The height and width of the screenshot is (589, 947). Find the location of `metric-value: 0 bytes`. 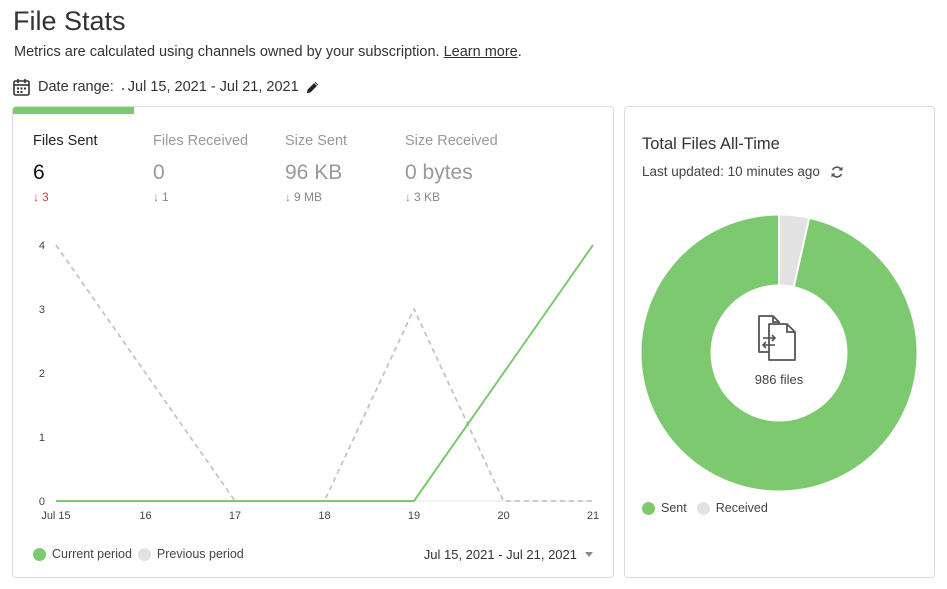

metric-value: 0 bytes is located at coordinates (439, 172).